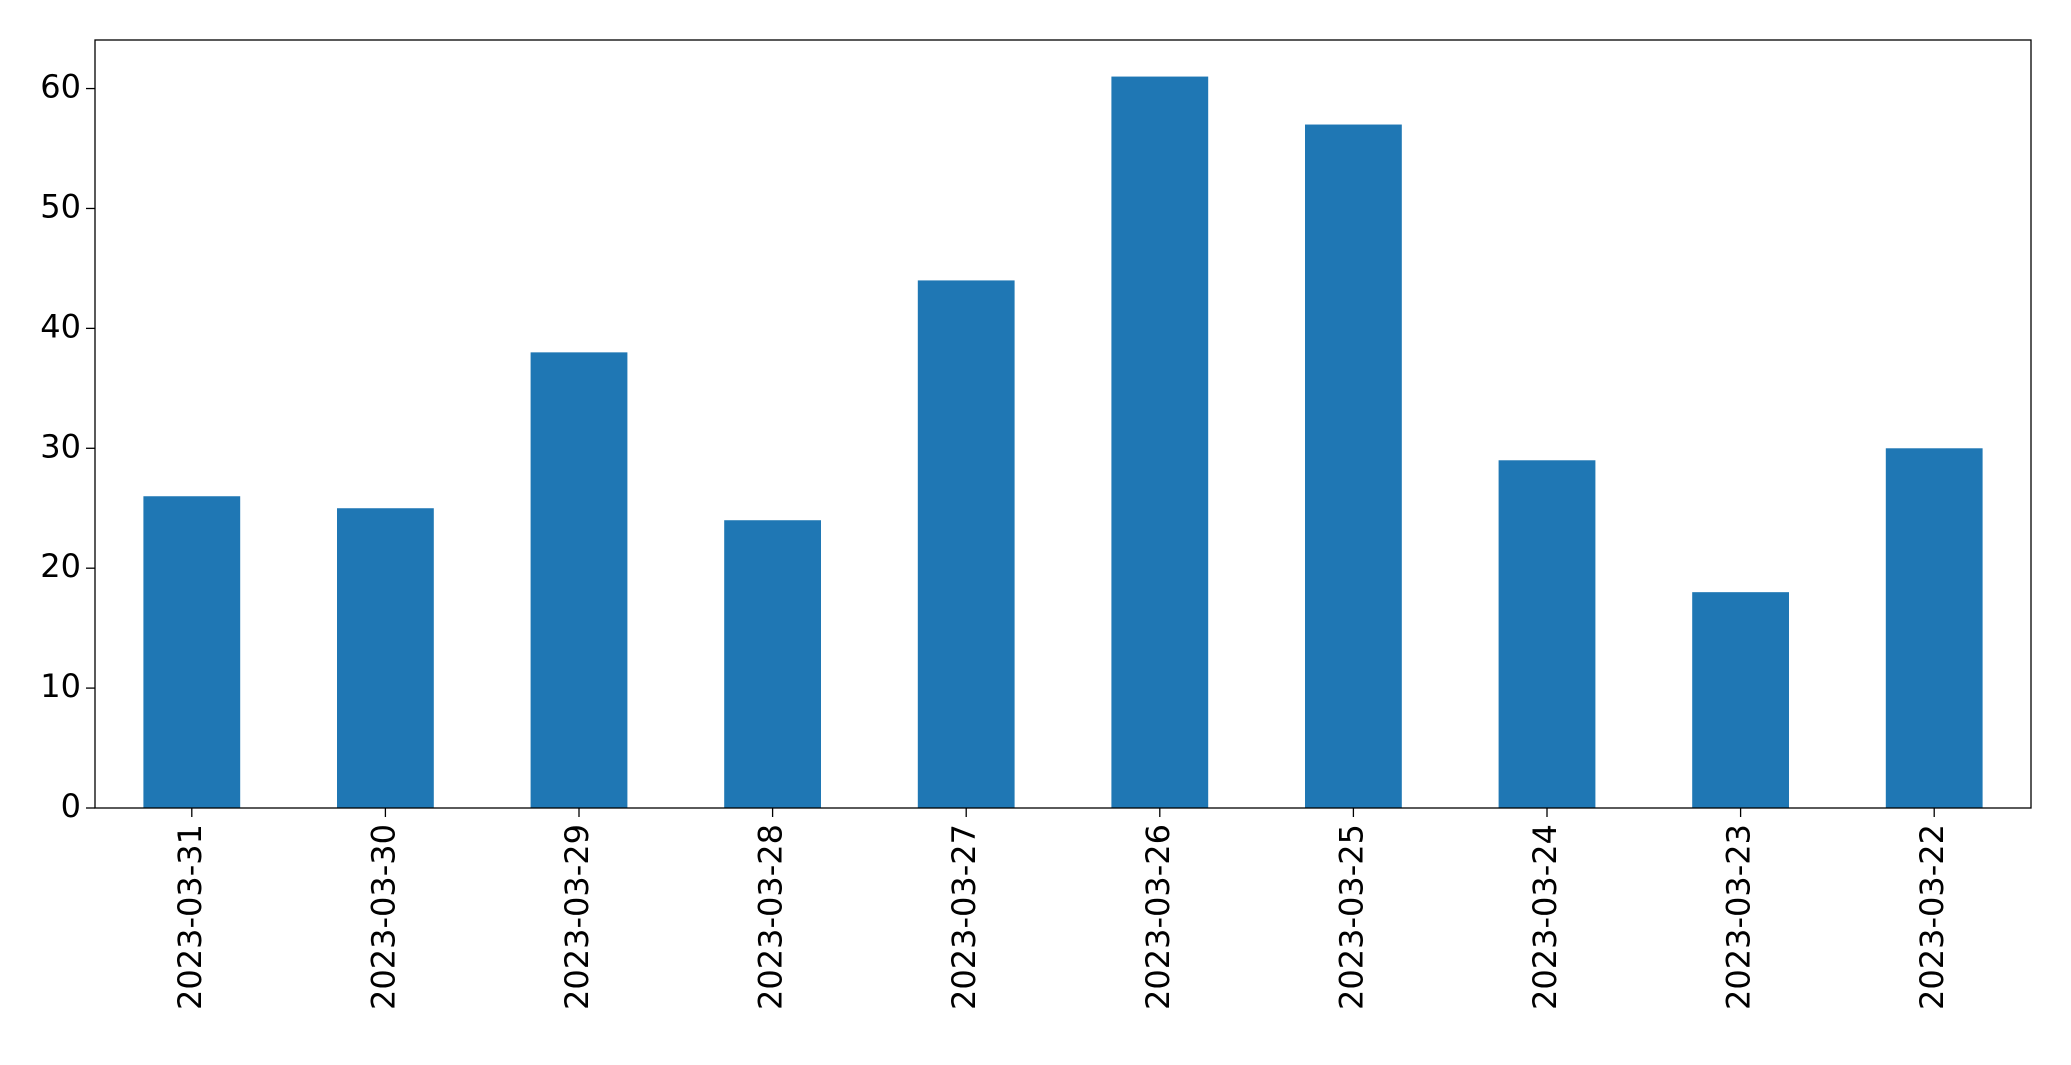 The height and width of the screenshot is (1065, 2071). Describe the element at coordinates (60, 686) in the screenshot. I see `y-tick-label: 10` at that location.